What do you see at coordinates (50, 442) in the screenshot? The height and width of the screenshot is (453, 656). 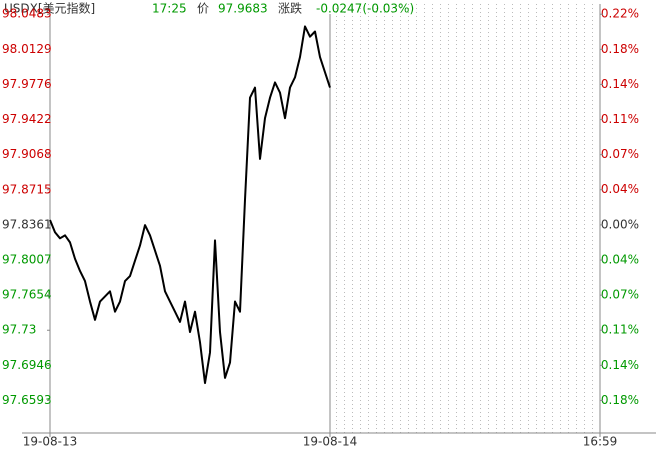 I see `x-tick-label: 19-08-13` at bounding box center [50, 442].